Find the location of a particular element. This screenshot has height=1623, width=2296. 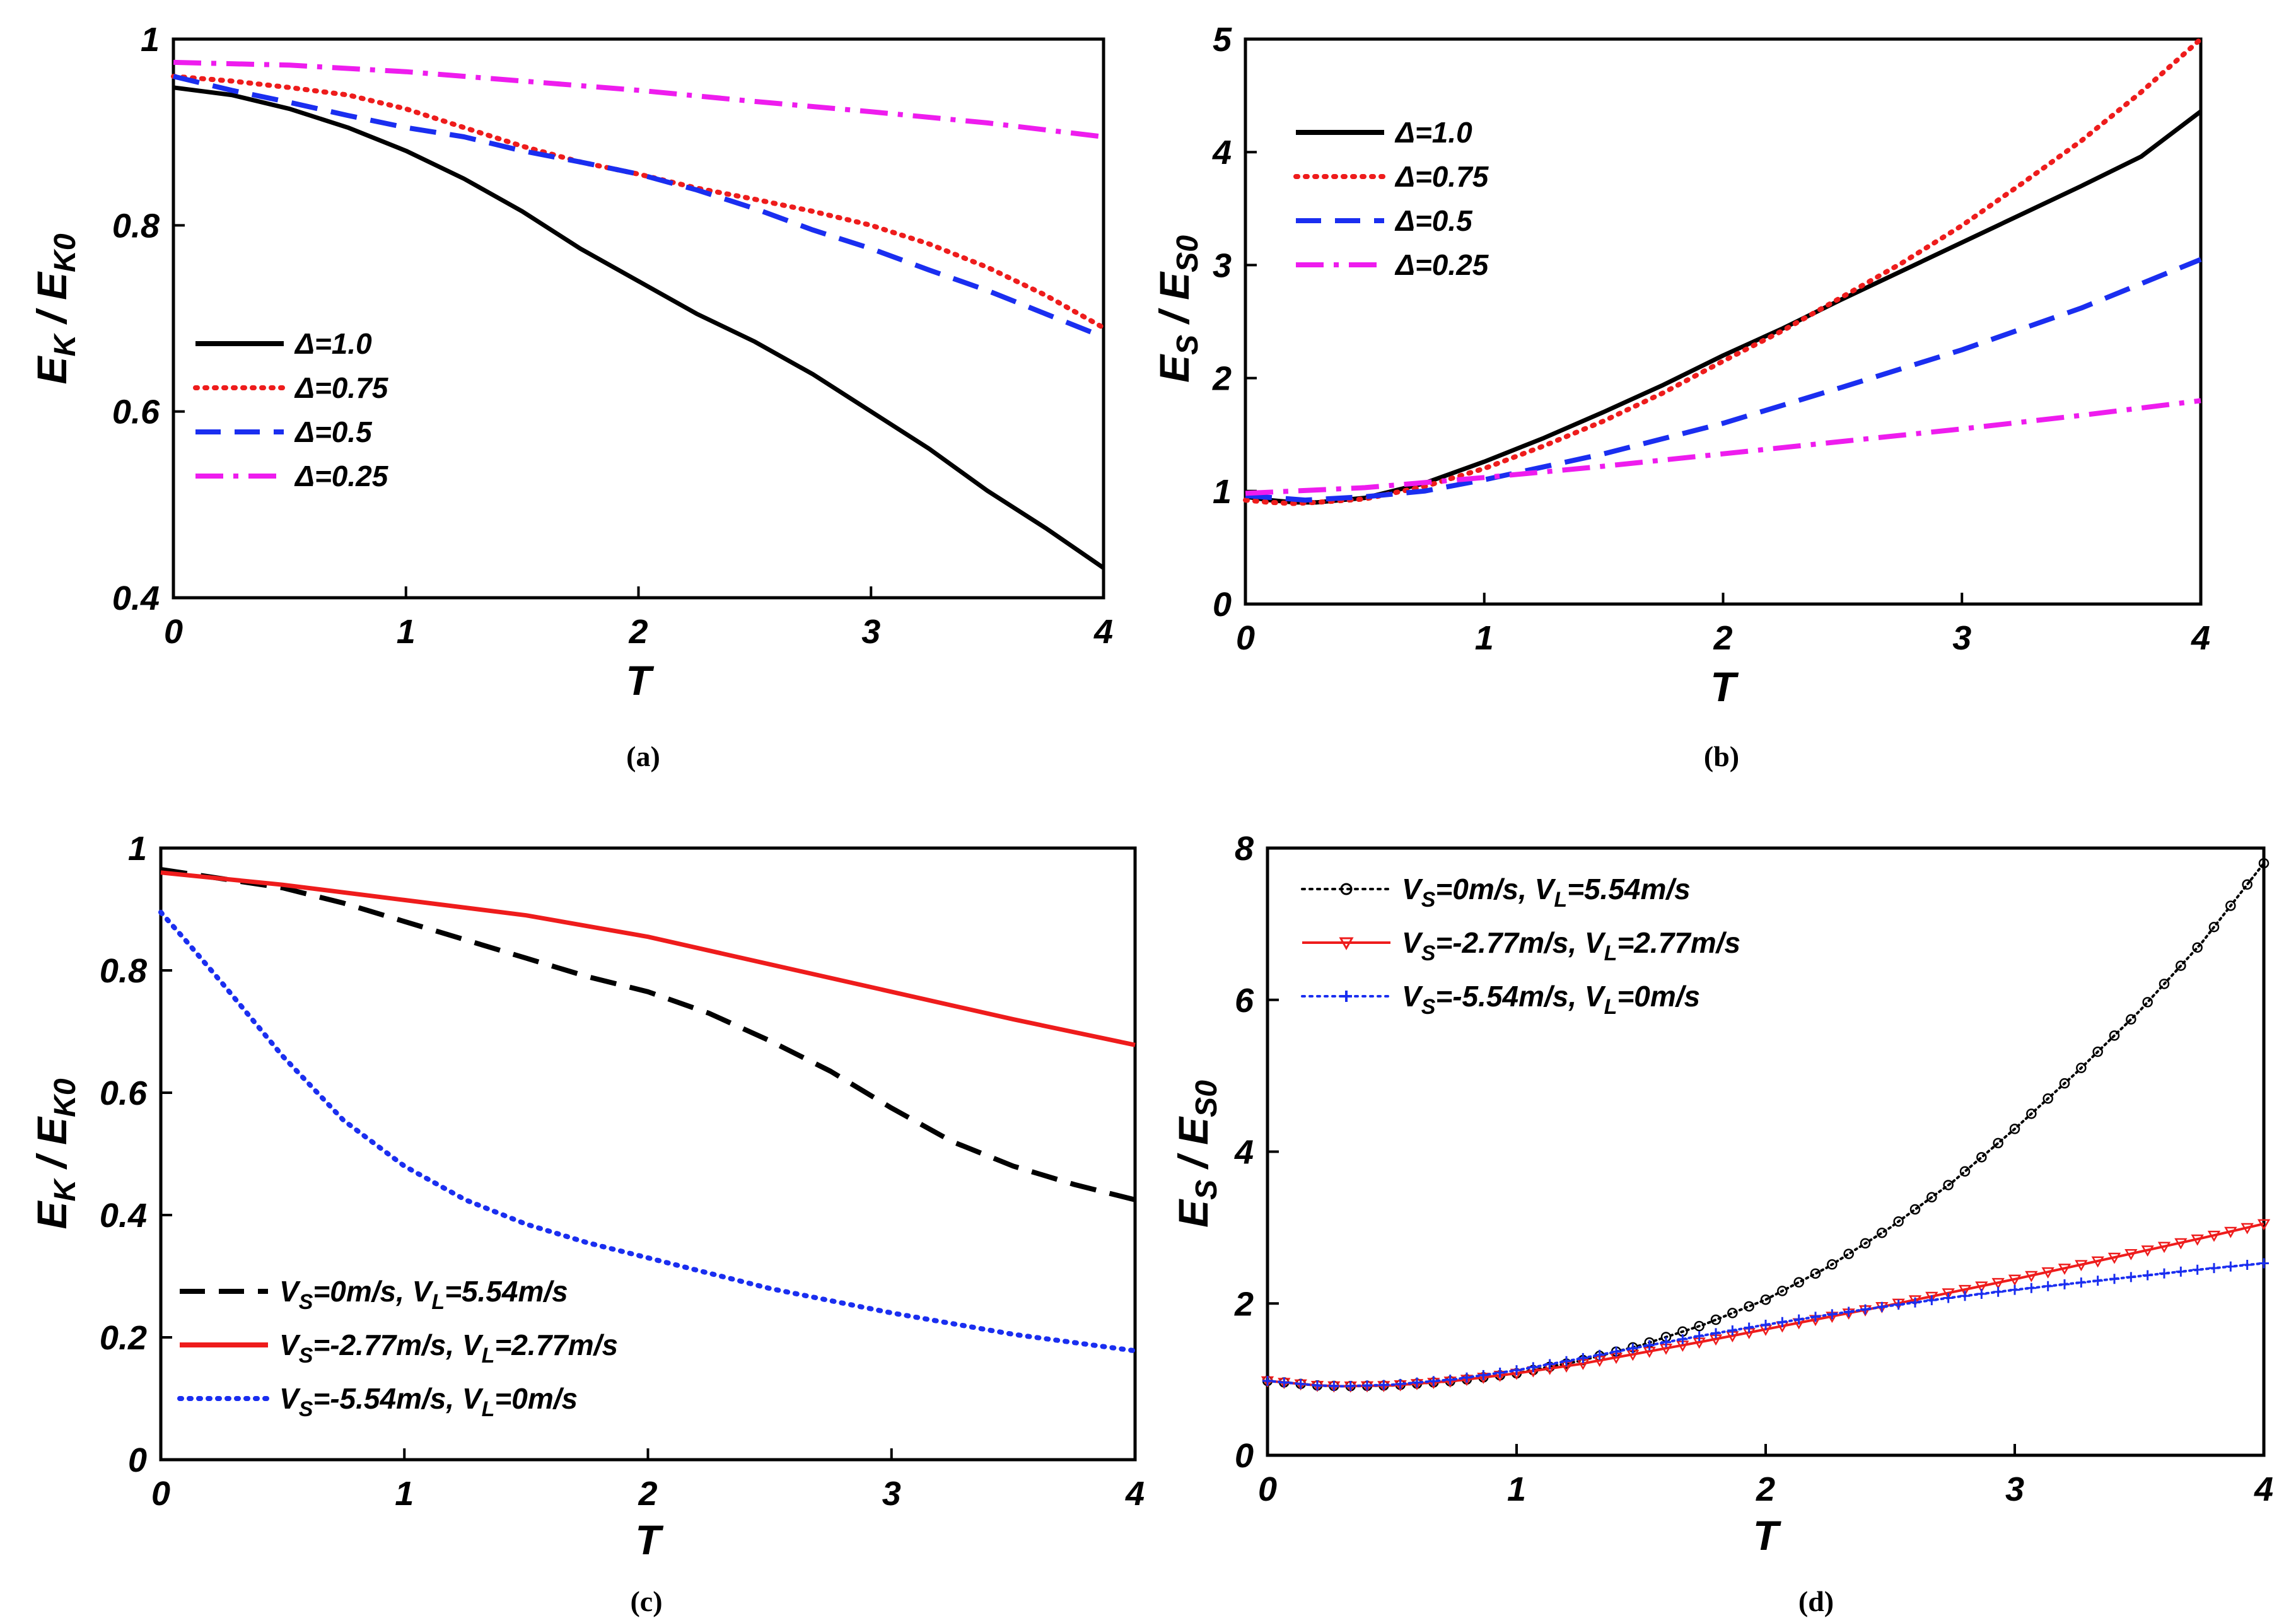

y-tick-label: 0.4 is located at coordinates (123, 1216).